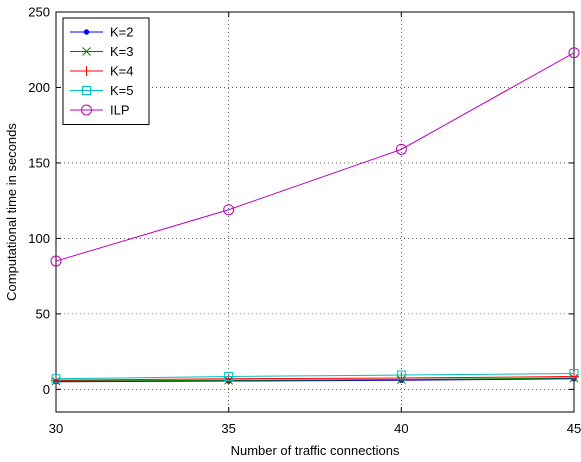 The image size is (581, 462). What do you see at coordinates (102, 32) in the screenshot?
I see `legend-item: K=2` at bounding box center [102, 32].